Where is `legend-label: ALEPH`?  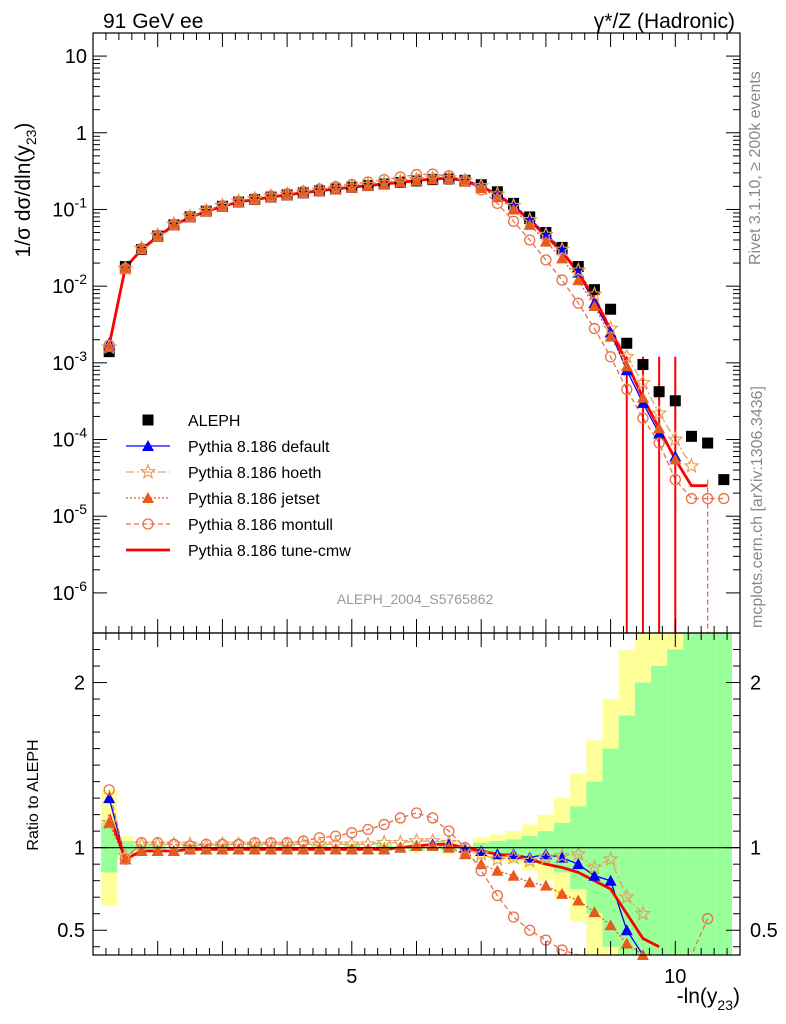
legend-label: ALEPH is located at coordinates (214, 421).